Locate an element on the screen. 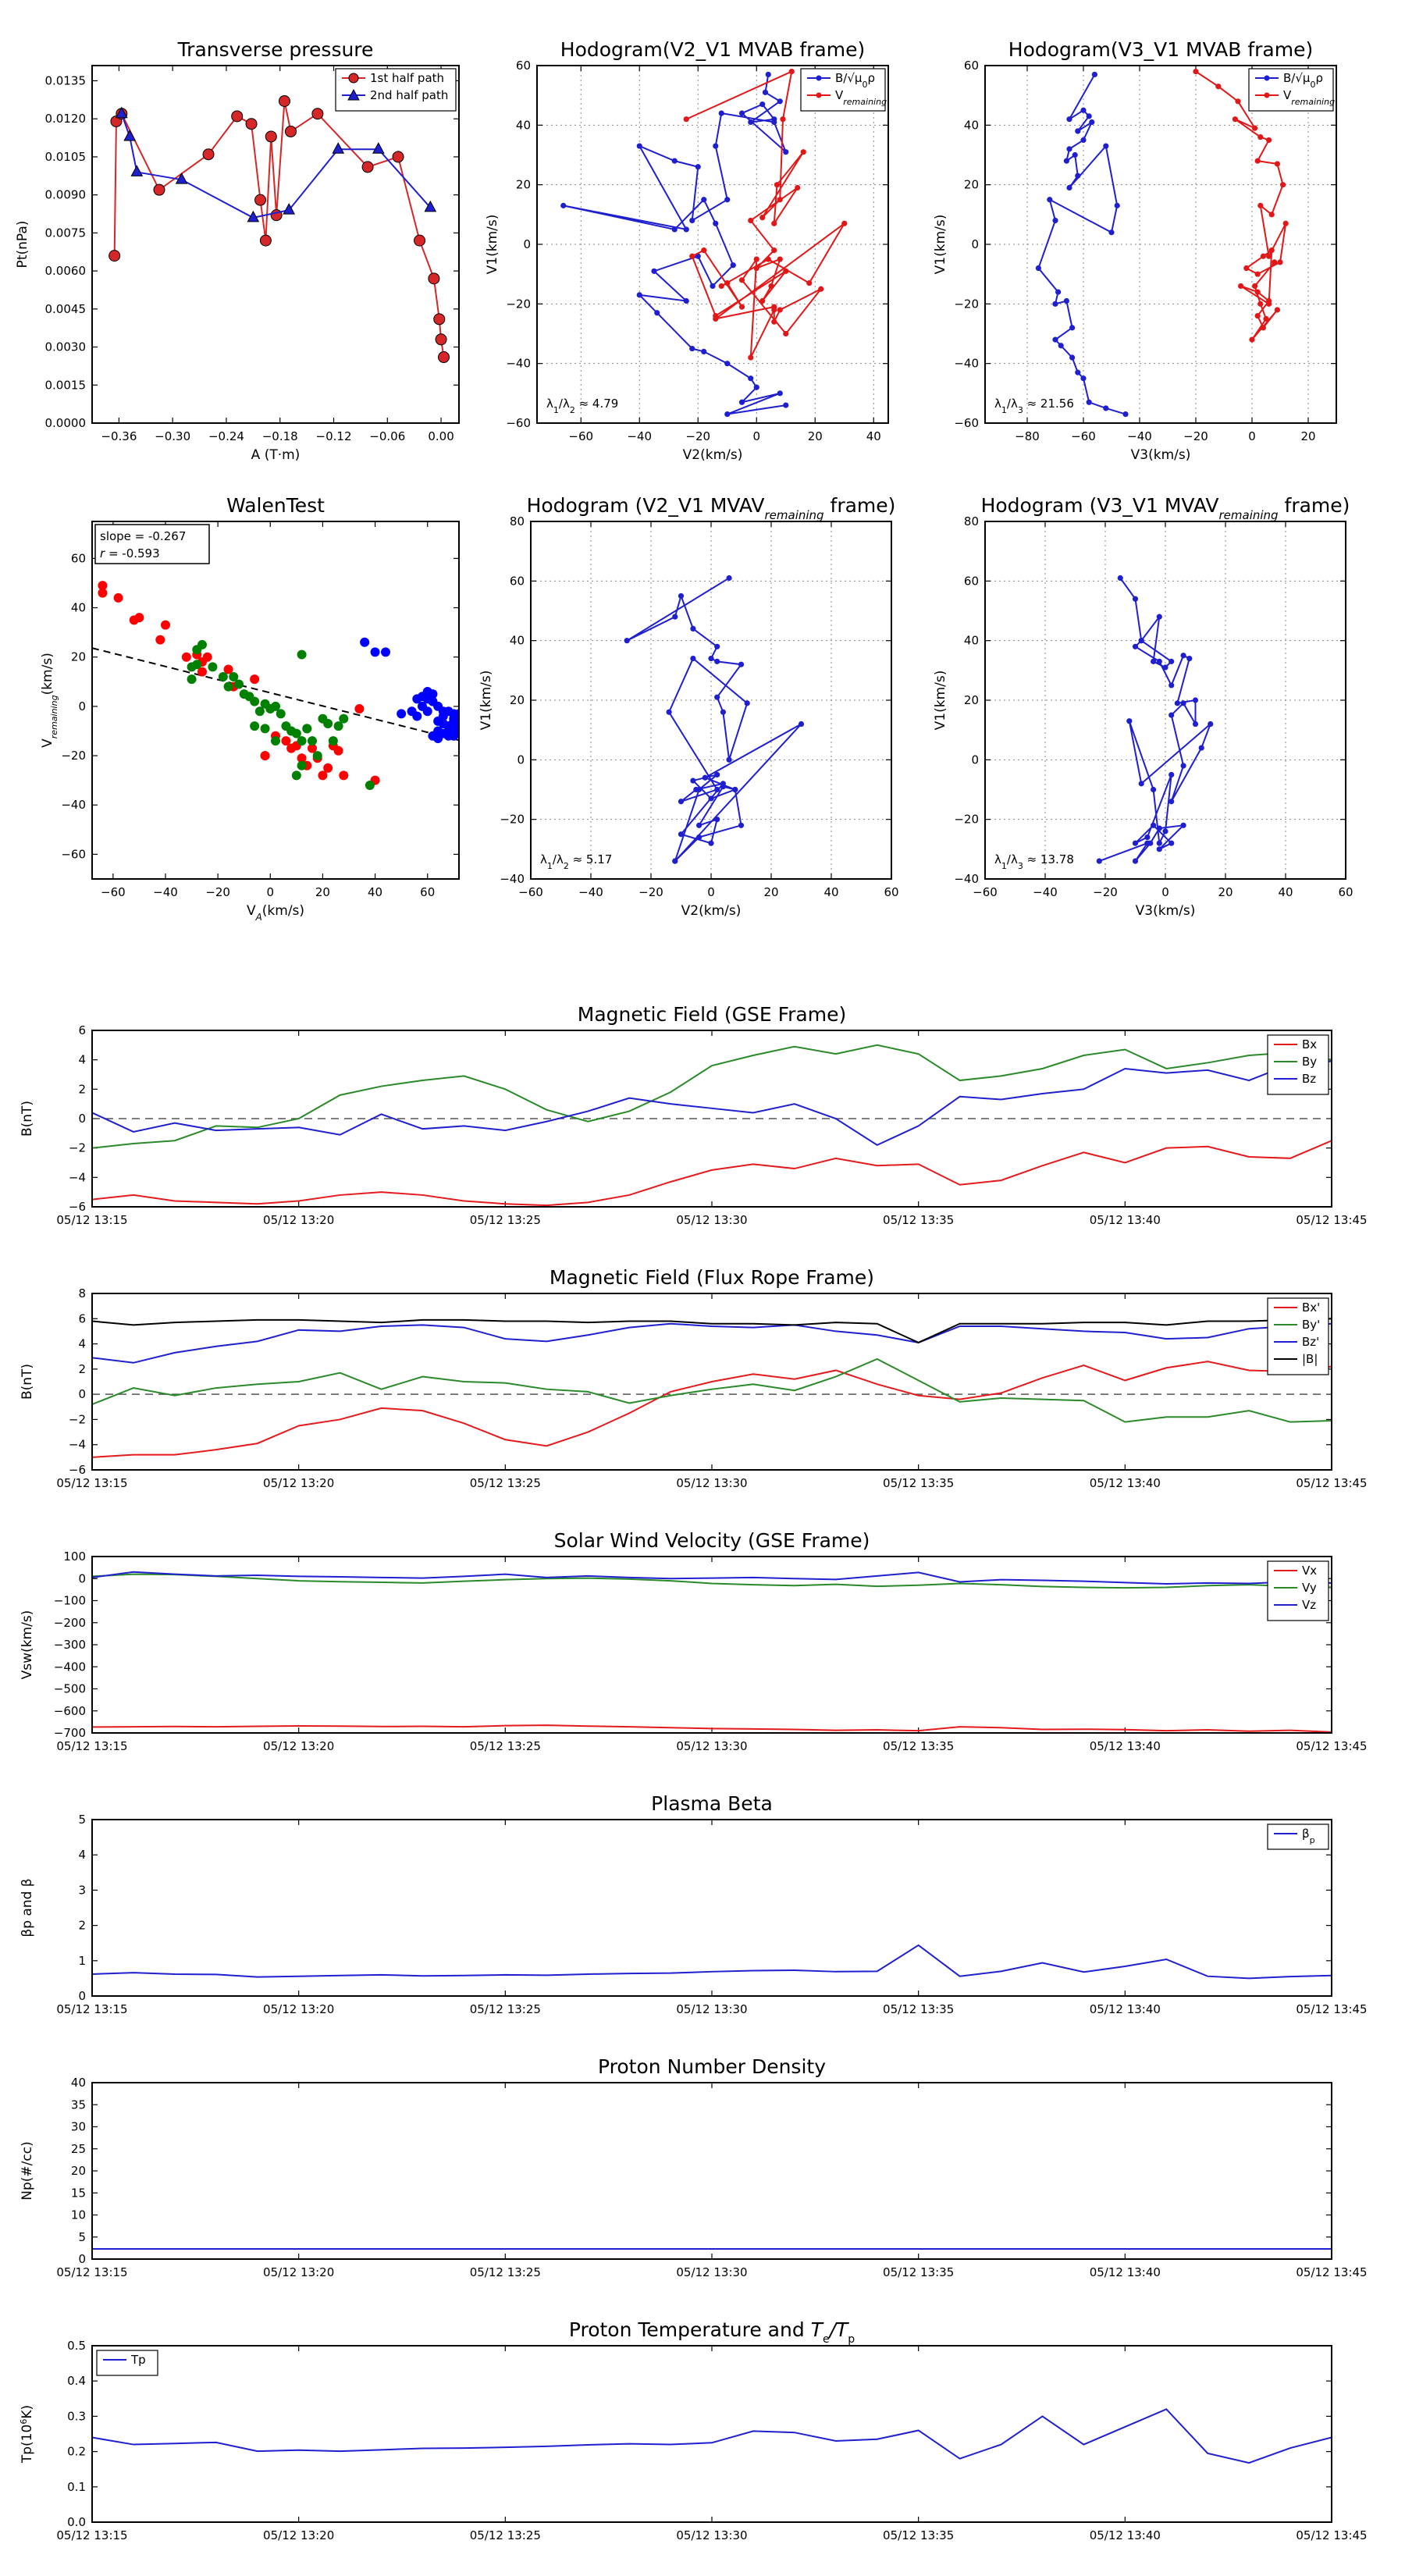 This screenshot has width=1405, height=2576. x-tick-label: 05/12 13:35 is located at coordinates (918, 1220).